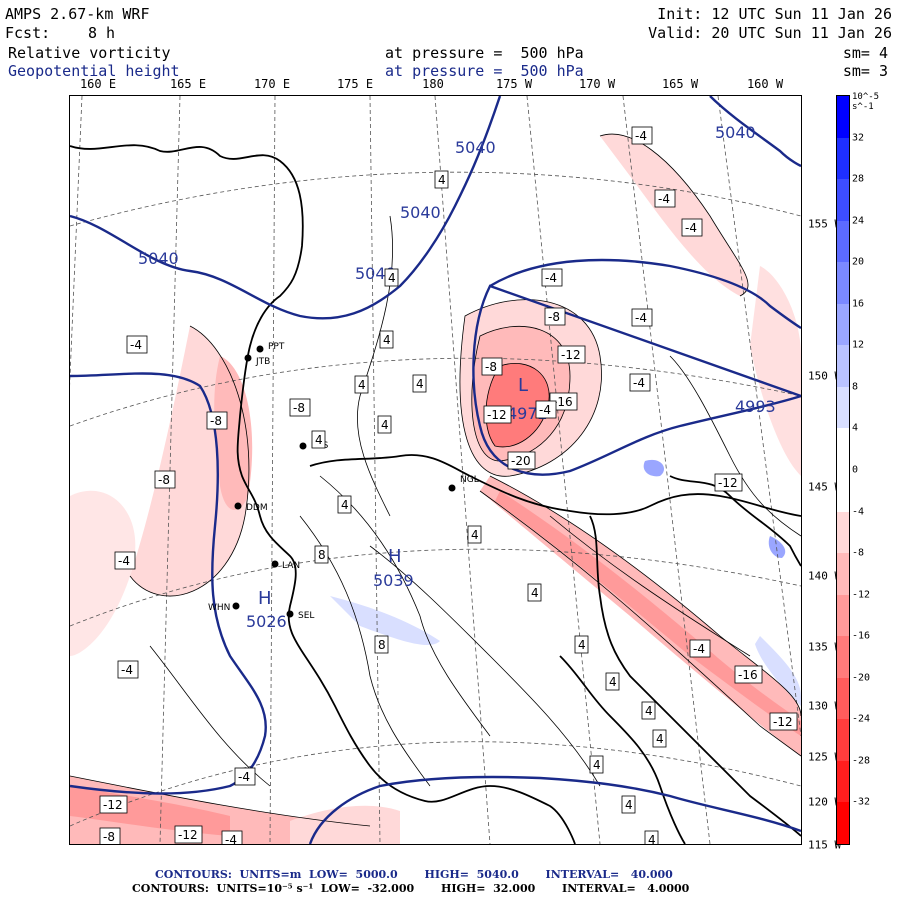  What do you see at coordinates (861, 595) in the screenshot?
I see `colorbar-tick-label: -12` at bounding box center [861, 595].